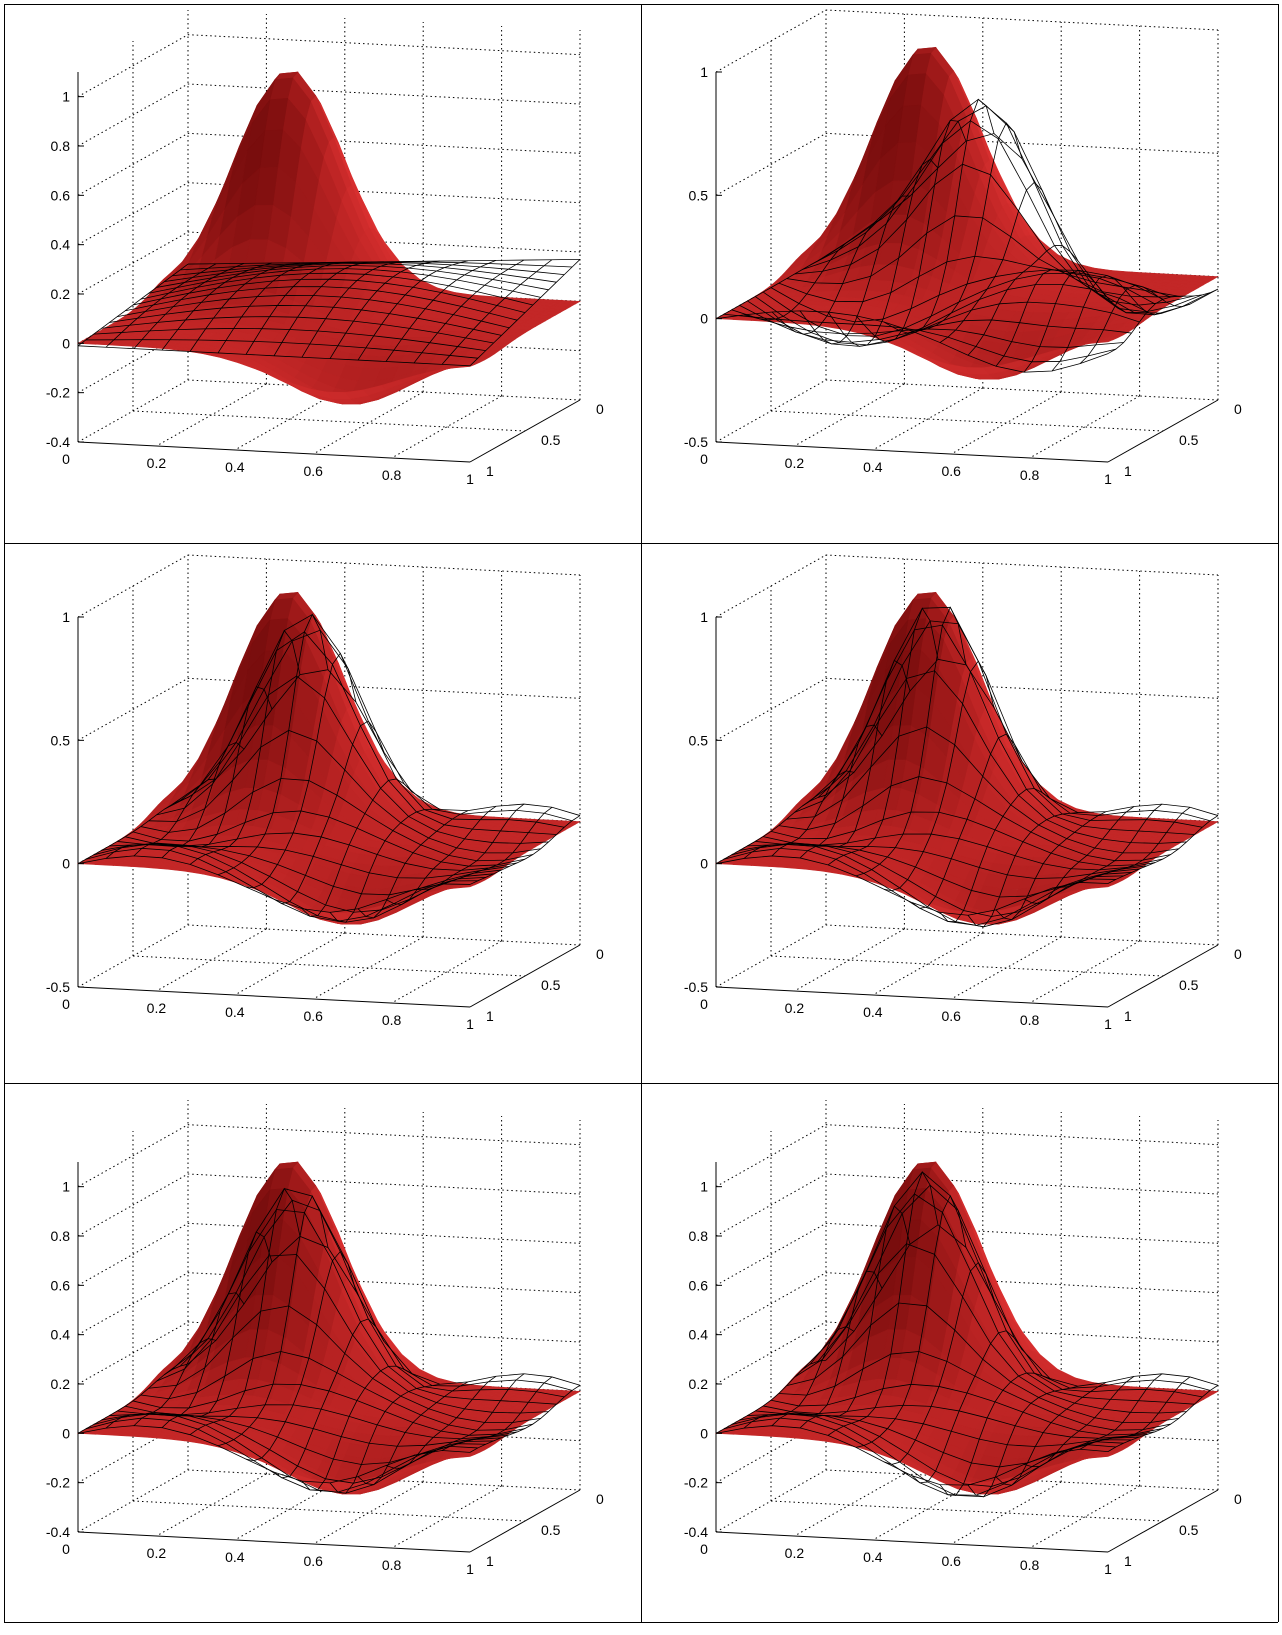  What do you see at coordinates (313, 471) in the screenshot?
I see `x-tick-label: 0.6` at bounding box center [313, 471].